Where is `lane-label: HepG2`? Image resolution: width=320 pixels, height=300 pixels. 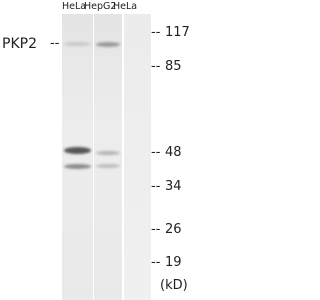 lane-label: HepG2 is located at coordinates (100, 6).